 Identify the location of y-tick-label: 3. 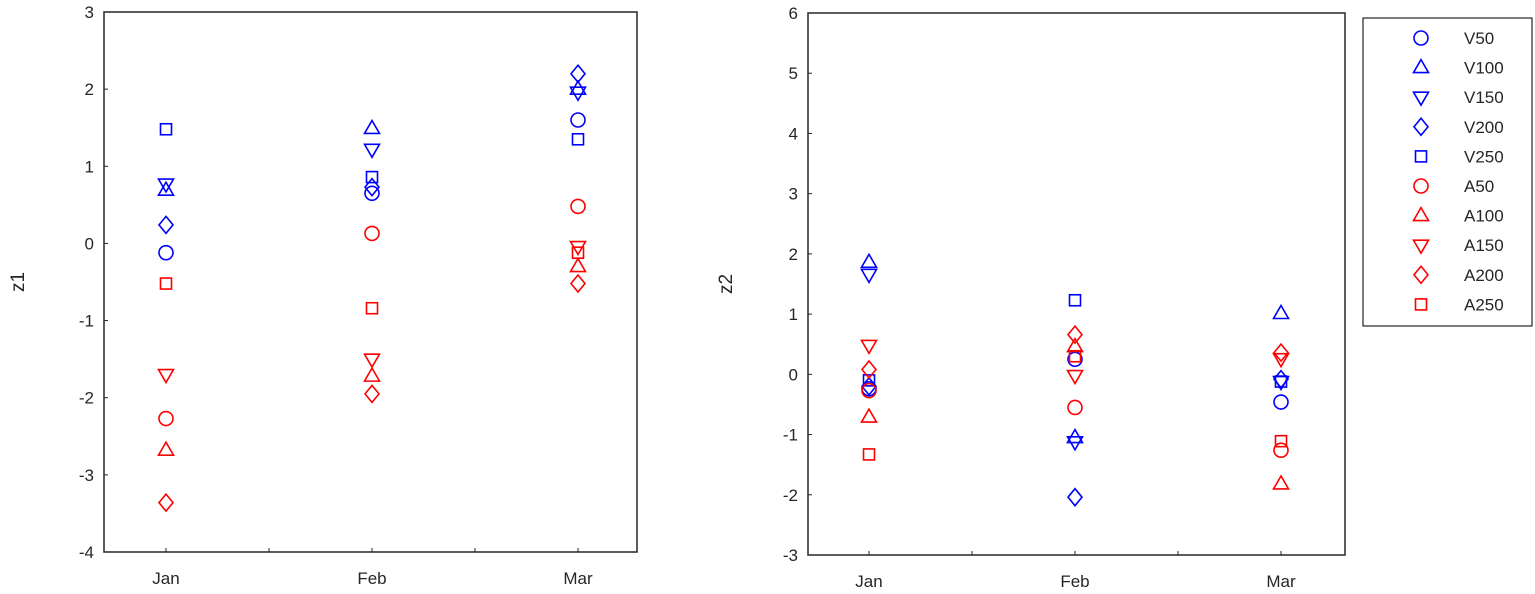
(793, 194).